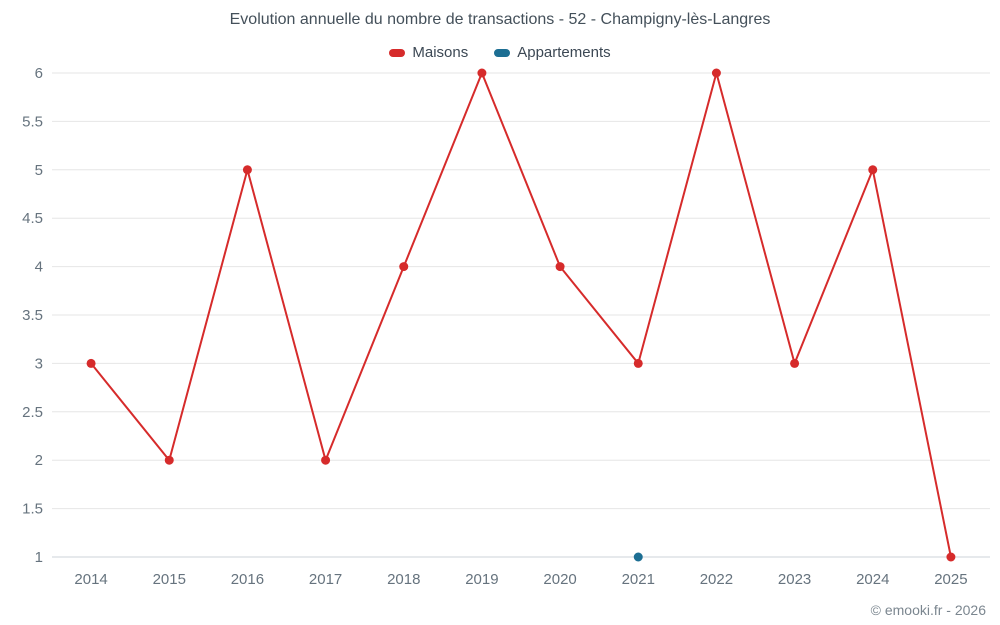  What do you see at coordinates (325, 579) in the screenshot?
I see `x-axis-label: 2017` at bounding box center [325, 579].